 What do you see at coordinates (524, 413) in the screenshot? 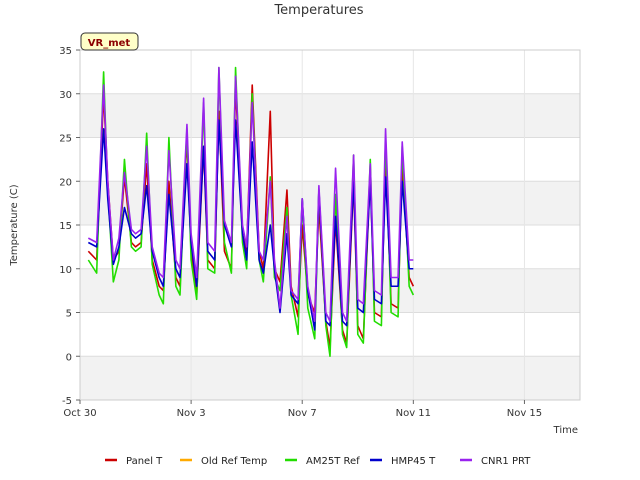
I see `x-tick-label: Nov 15` at bounding box center [524, 413].